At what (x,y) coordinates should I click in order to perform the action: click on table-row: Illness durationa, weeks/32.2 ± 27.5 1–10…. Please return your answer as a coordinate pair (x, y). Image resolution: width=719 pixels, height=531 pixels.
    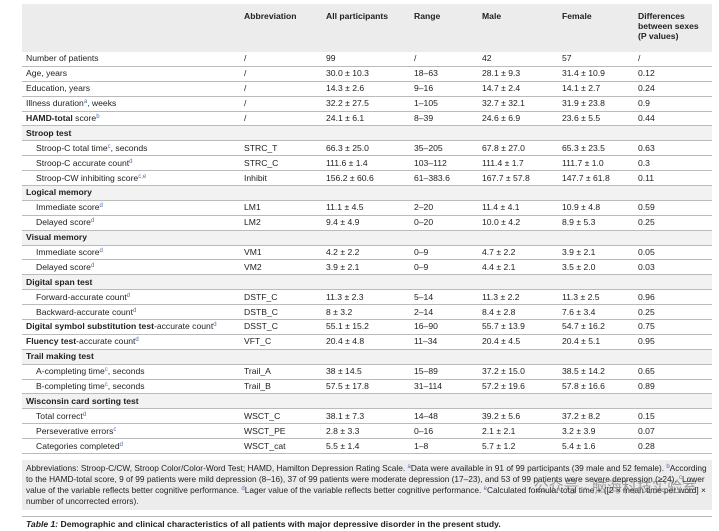
    Looking at the image, I should click on (367, 104).